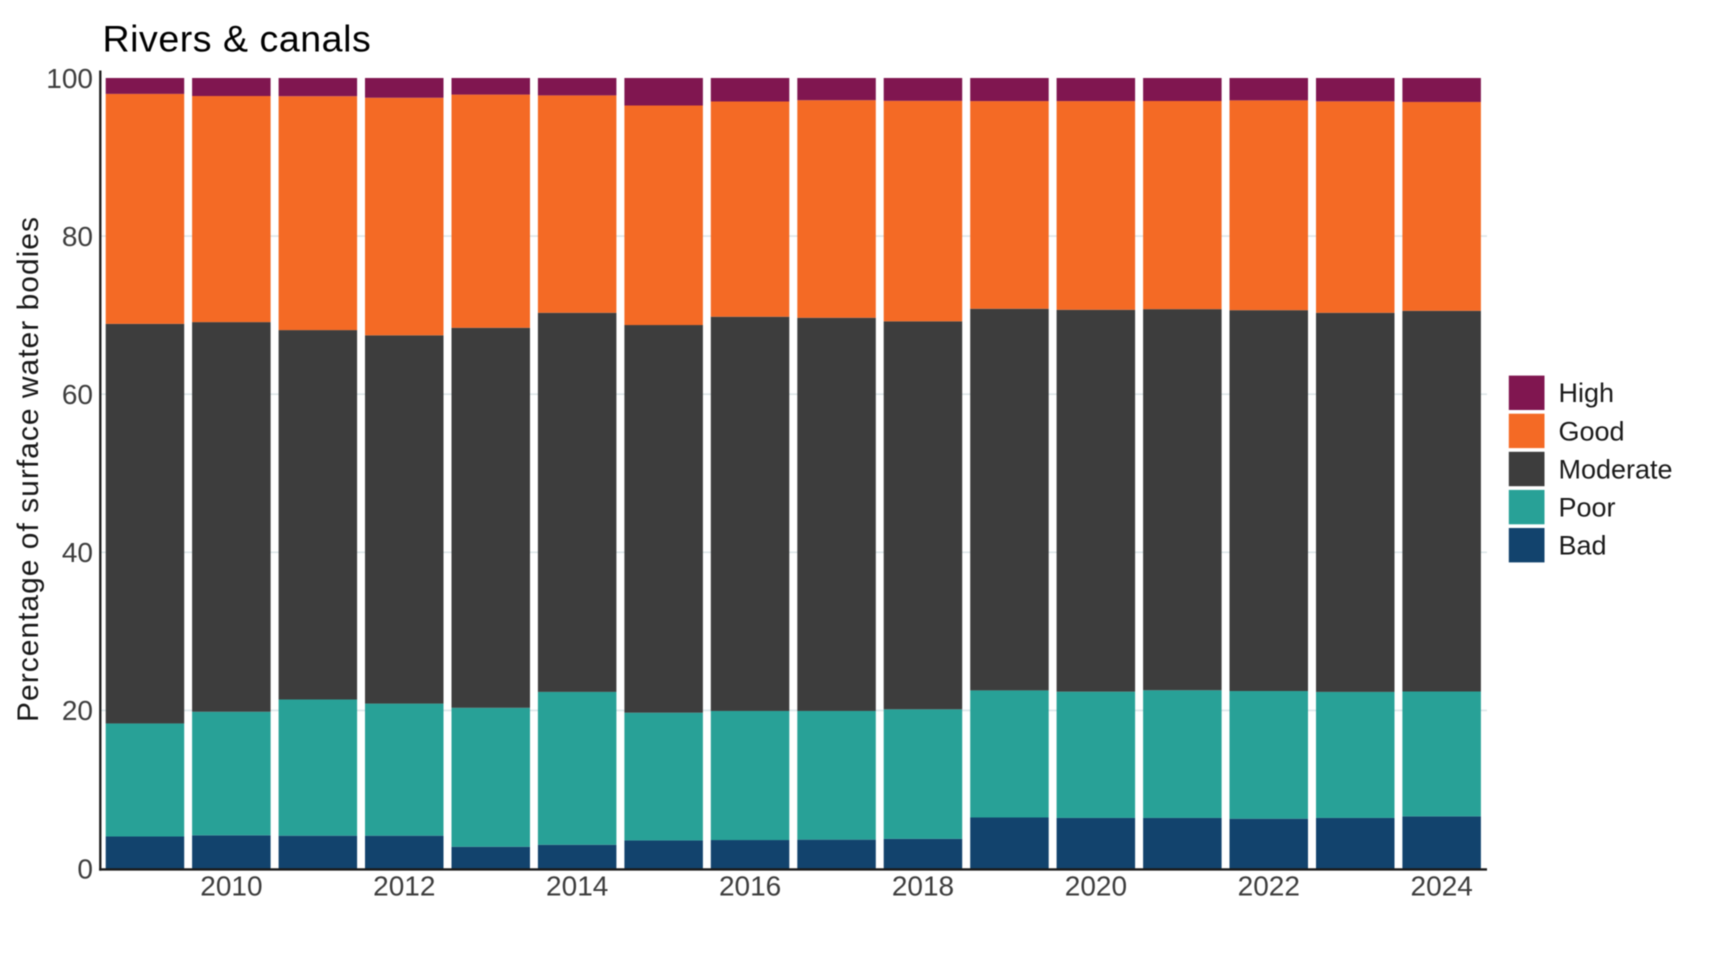  What do you see at coordinates (577, 886) in the screenshot?
I see `svg-text: 2014` at bounding box center [577, 886].